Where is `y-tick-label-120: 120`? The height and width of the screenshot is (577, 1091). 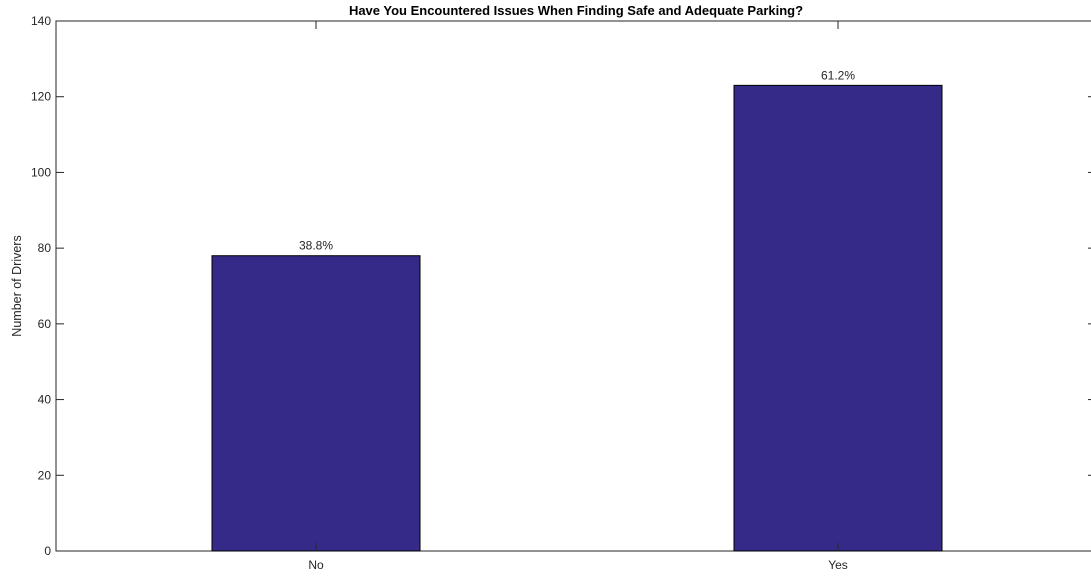
y-tick-label-120: 120 is located at coordinates (41, 97).